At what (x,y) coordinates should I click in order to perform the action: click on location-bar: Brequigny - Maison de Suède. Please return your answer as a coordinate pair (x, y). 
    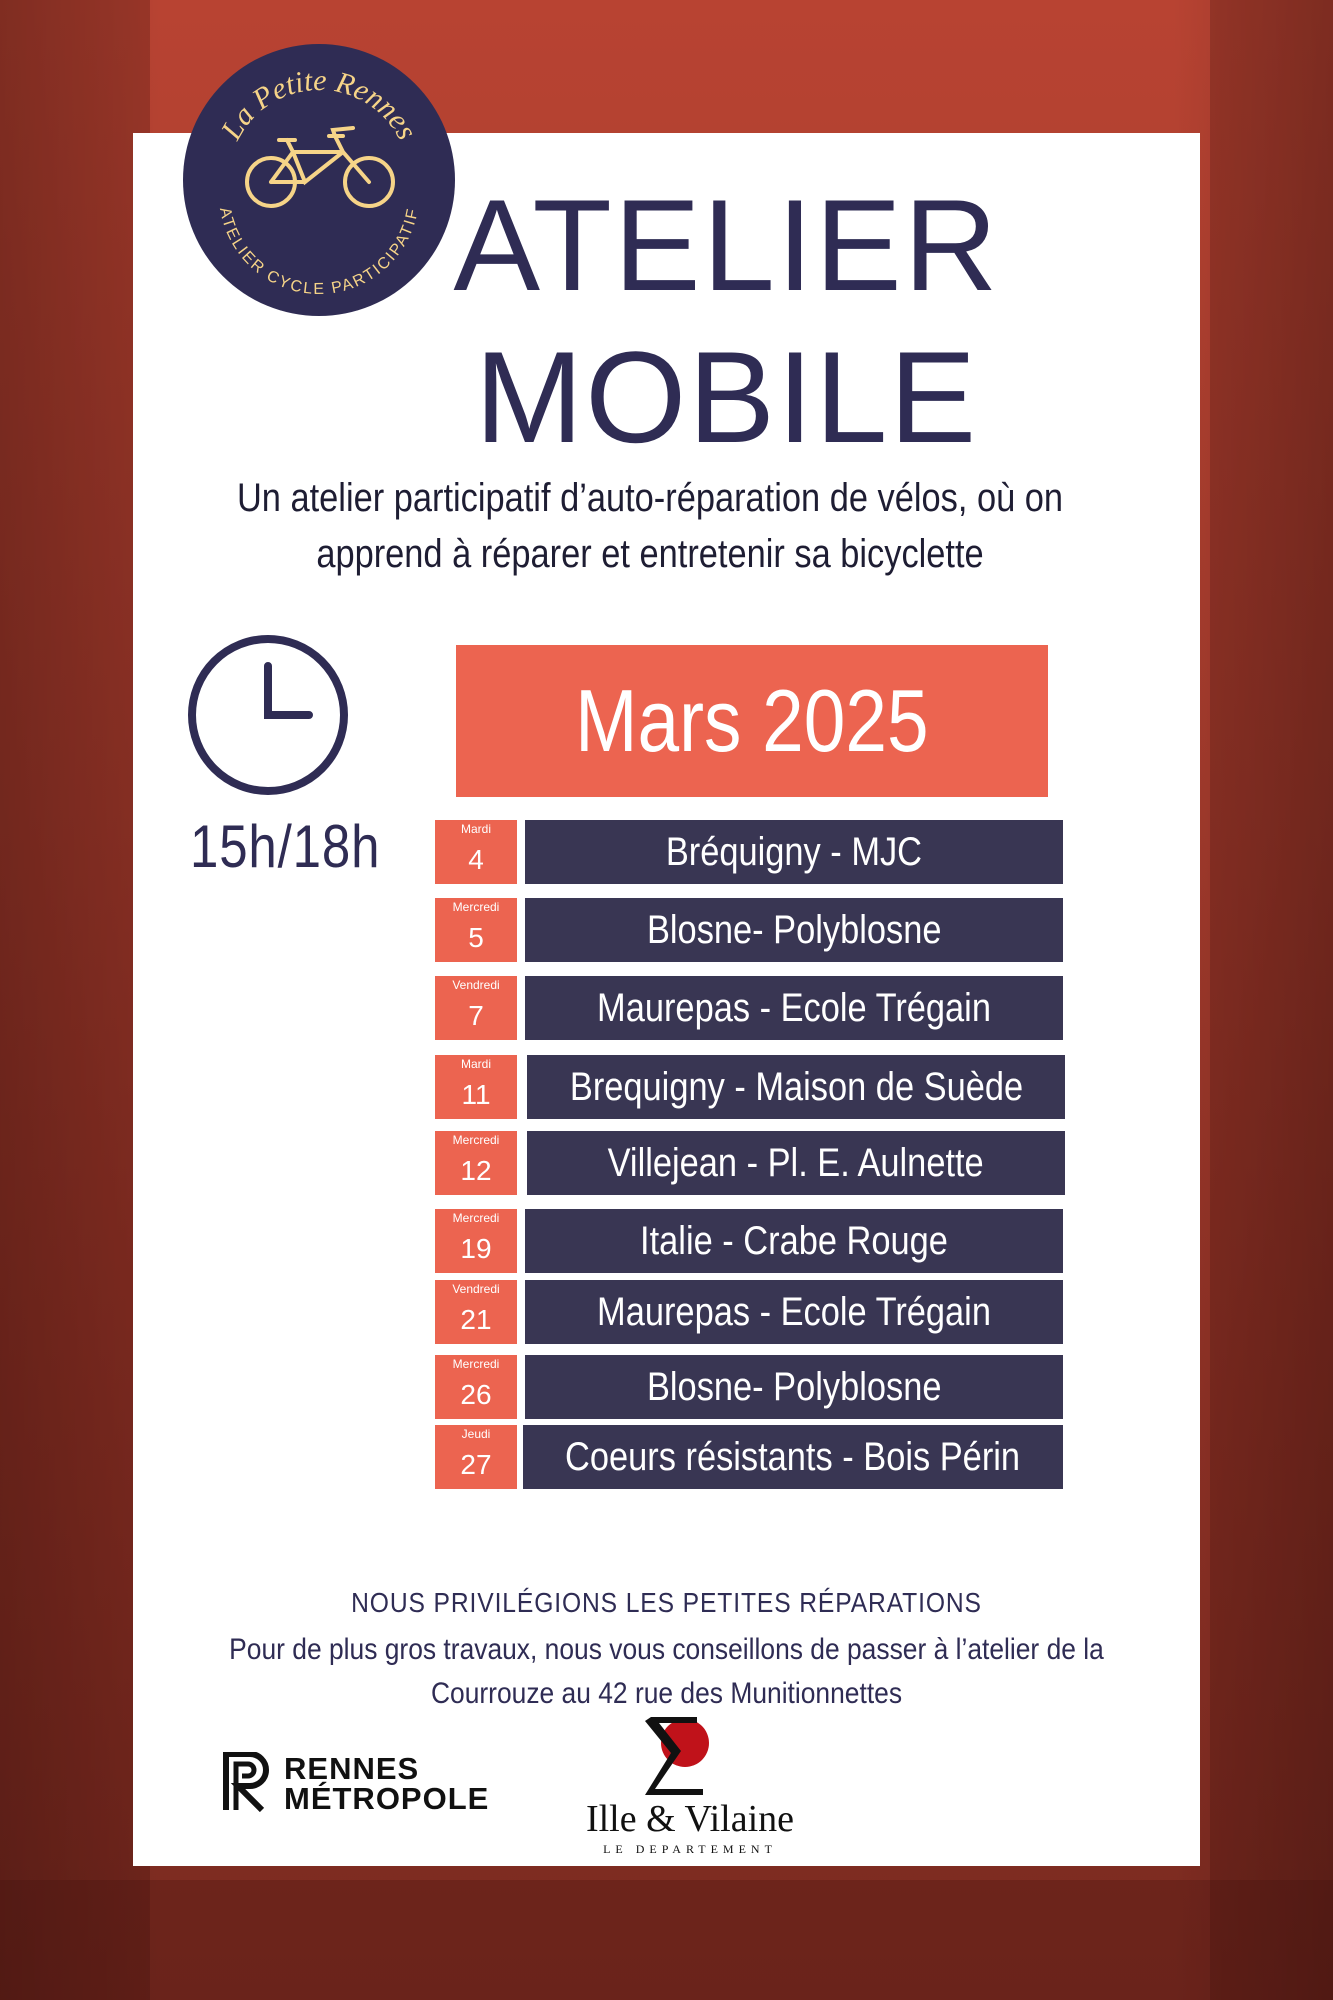
    Looking at the image, I should click on (796, 1087).